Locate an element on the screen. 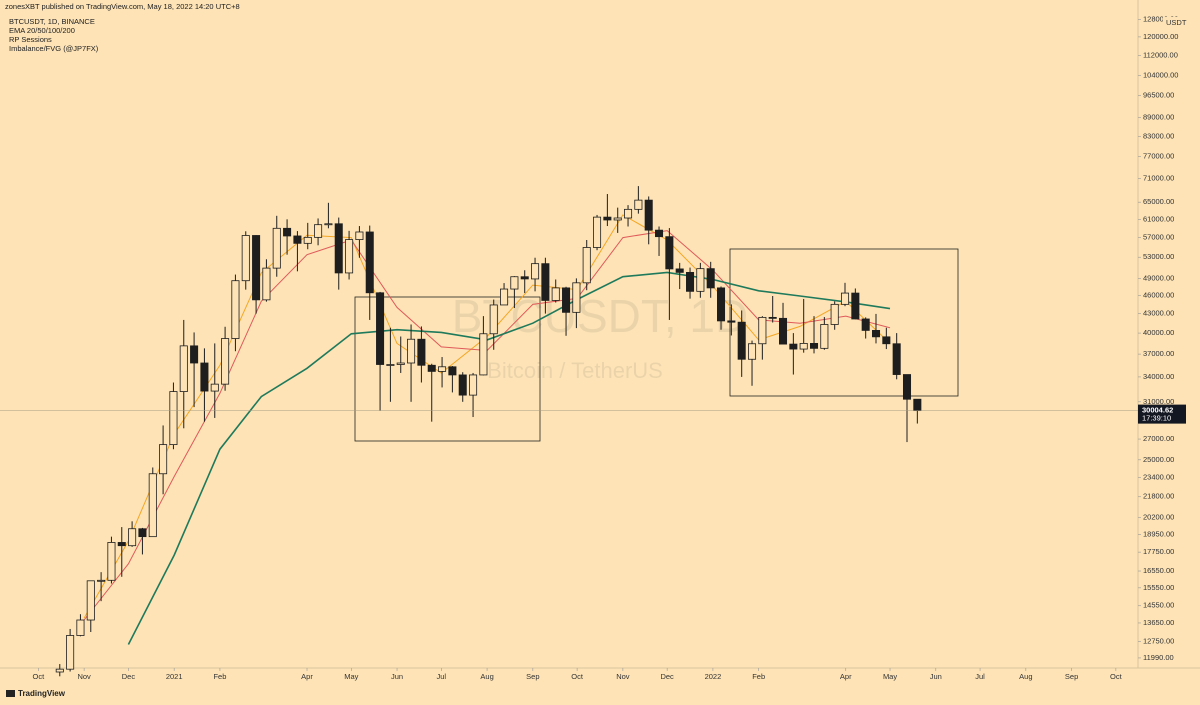  countdown: 17:39:10 is located at coordinates (1156, 418).